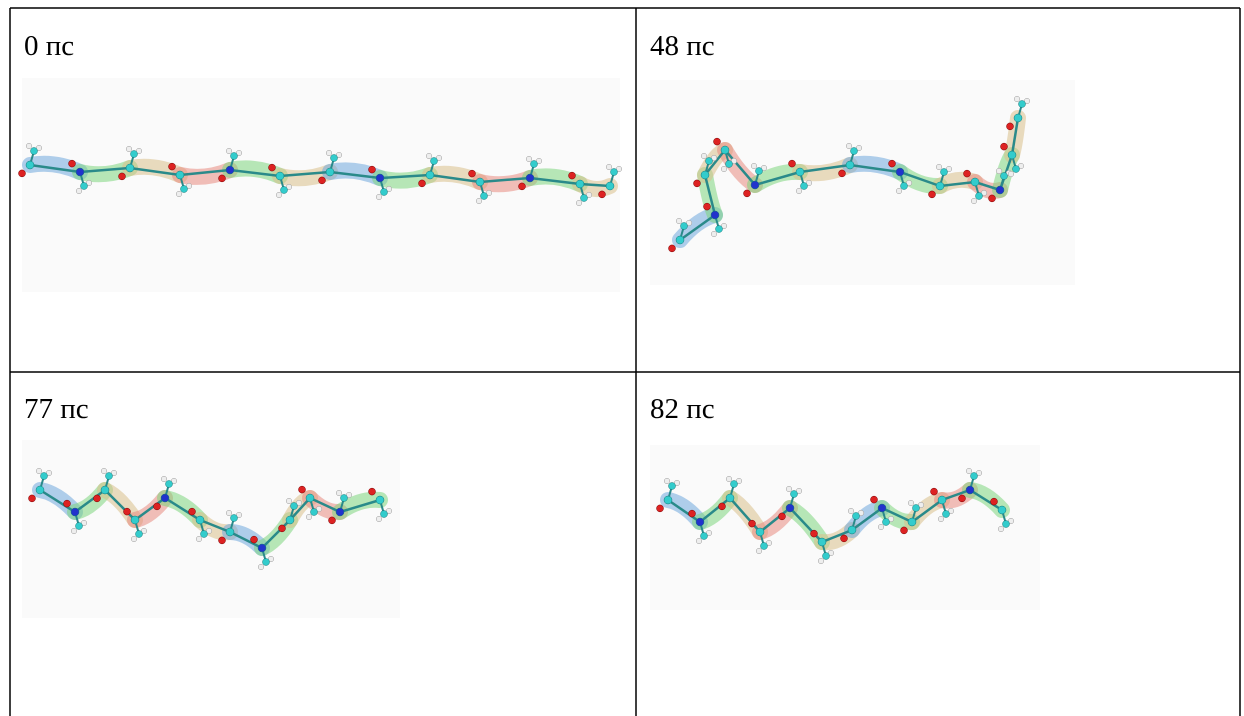 The height and width of the screenshot is (716, 1244). I want to click on backbone, so click(210, 519).